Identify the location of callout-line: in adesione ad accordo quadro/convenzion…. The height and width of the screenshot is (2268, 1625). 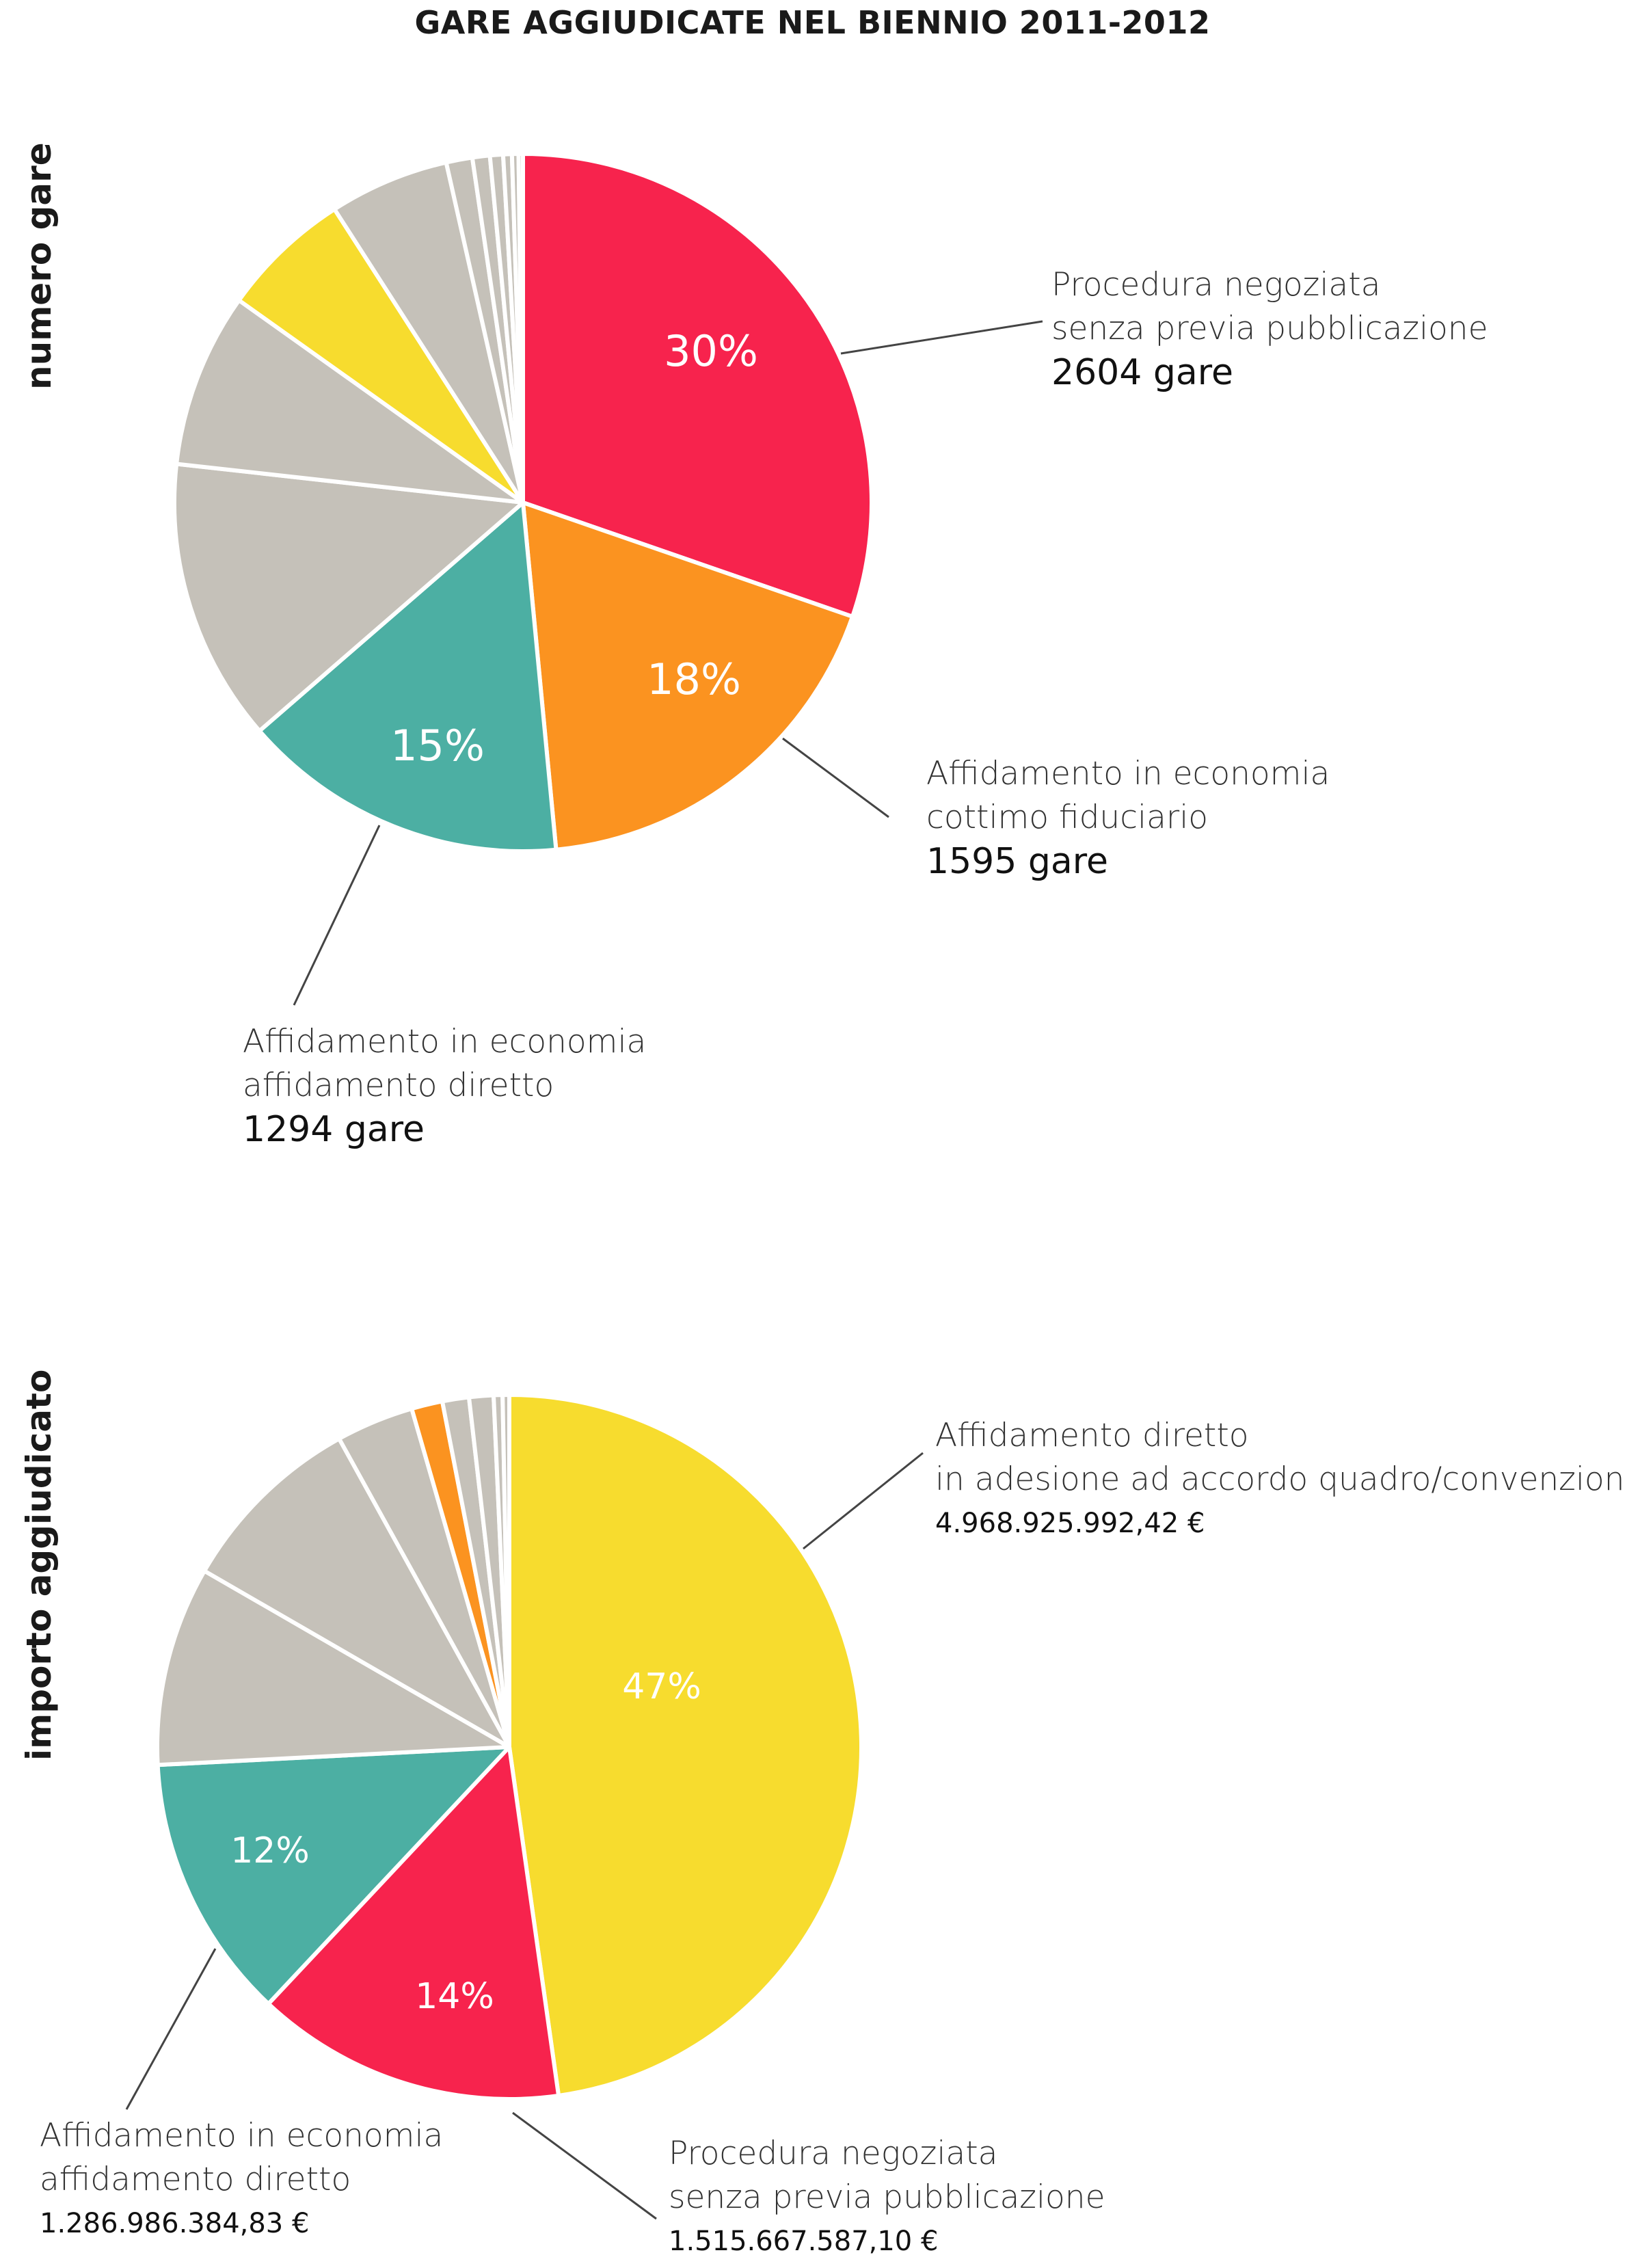
(1280, 1479).